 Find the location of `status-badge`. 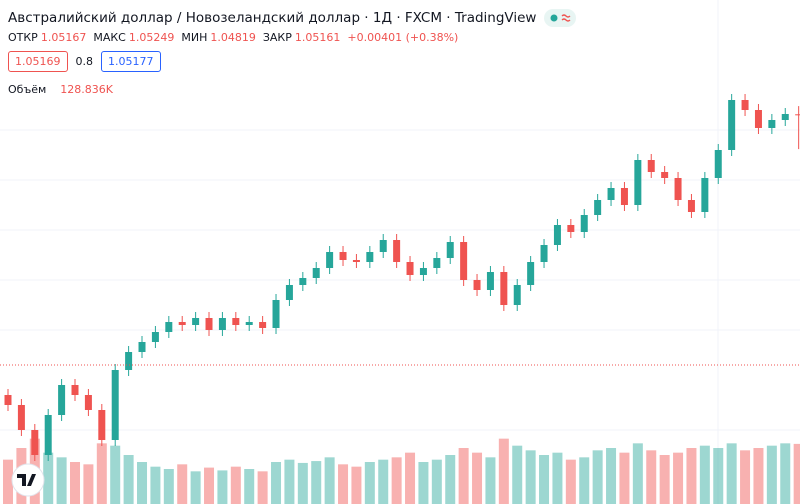

status-badge is located at coordinates (560, 18).